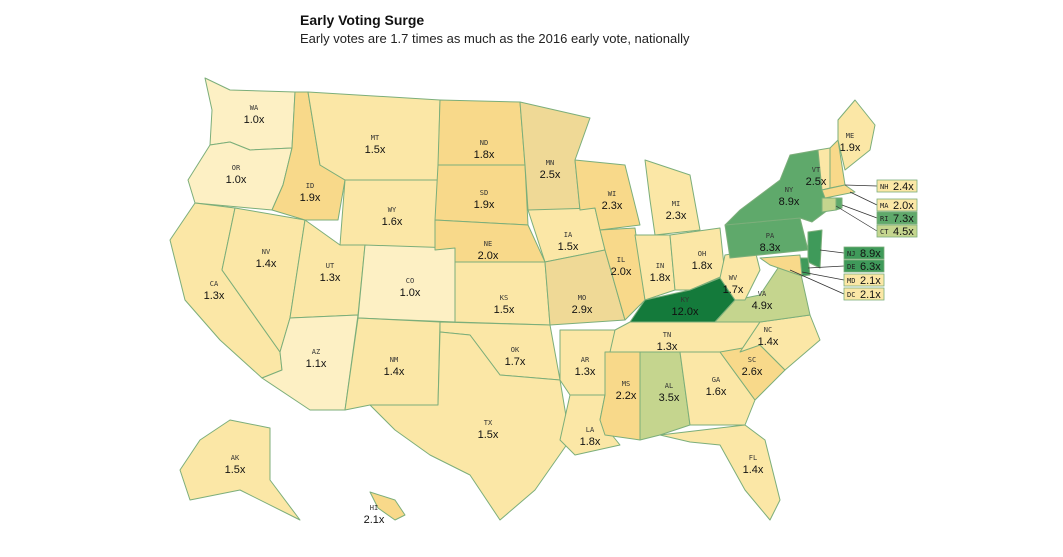  I want to click on state-shape-al, so click(665, 396).